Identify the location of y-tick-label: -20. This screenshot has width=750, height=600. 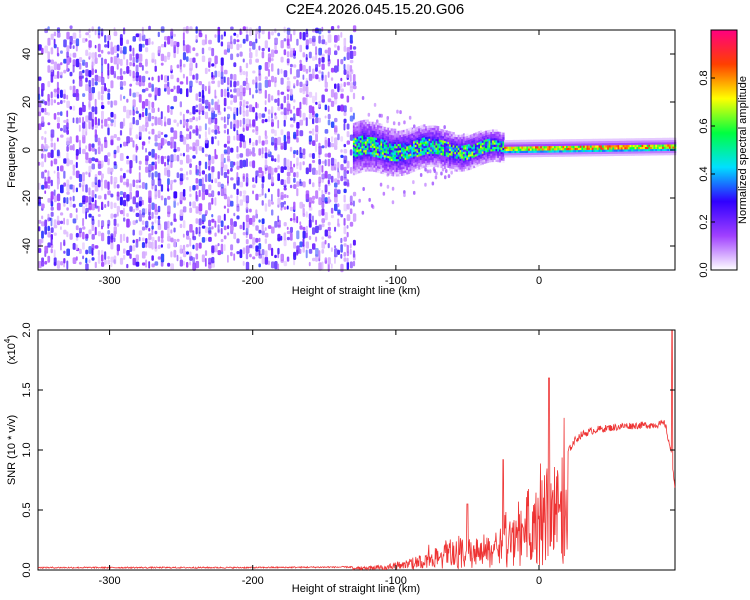
(27, 198).